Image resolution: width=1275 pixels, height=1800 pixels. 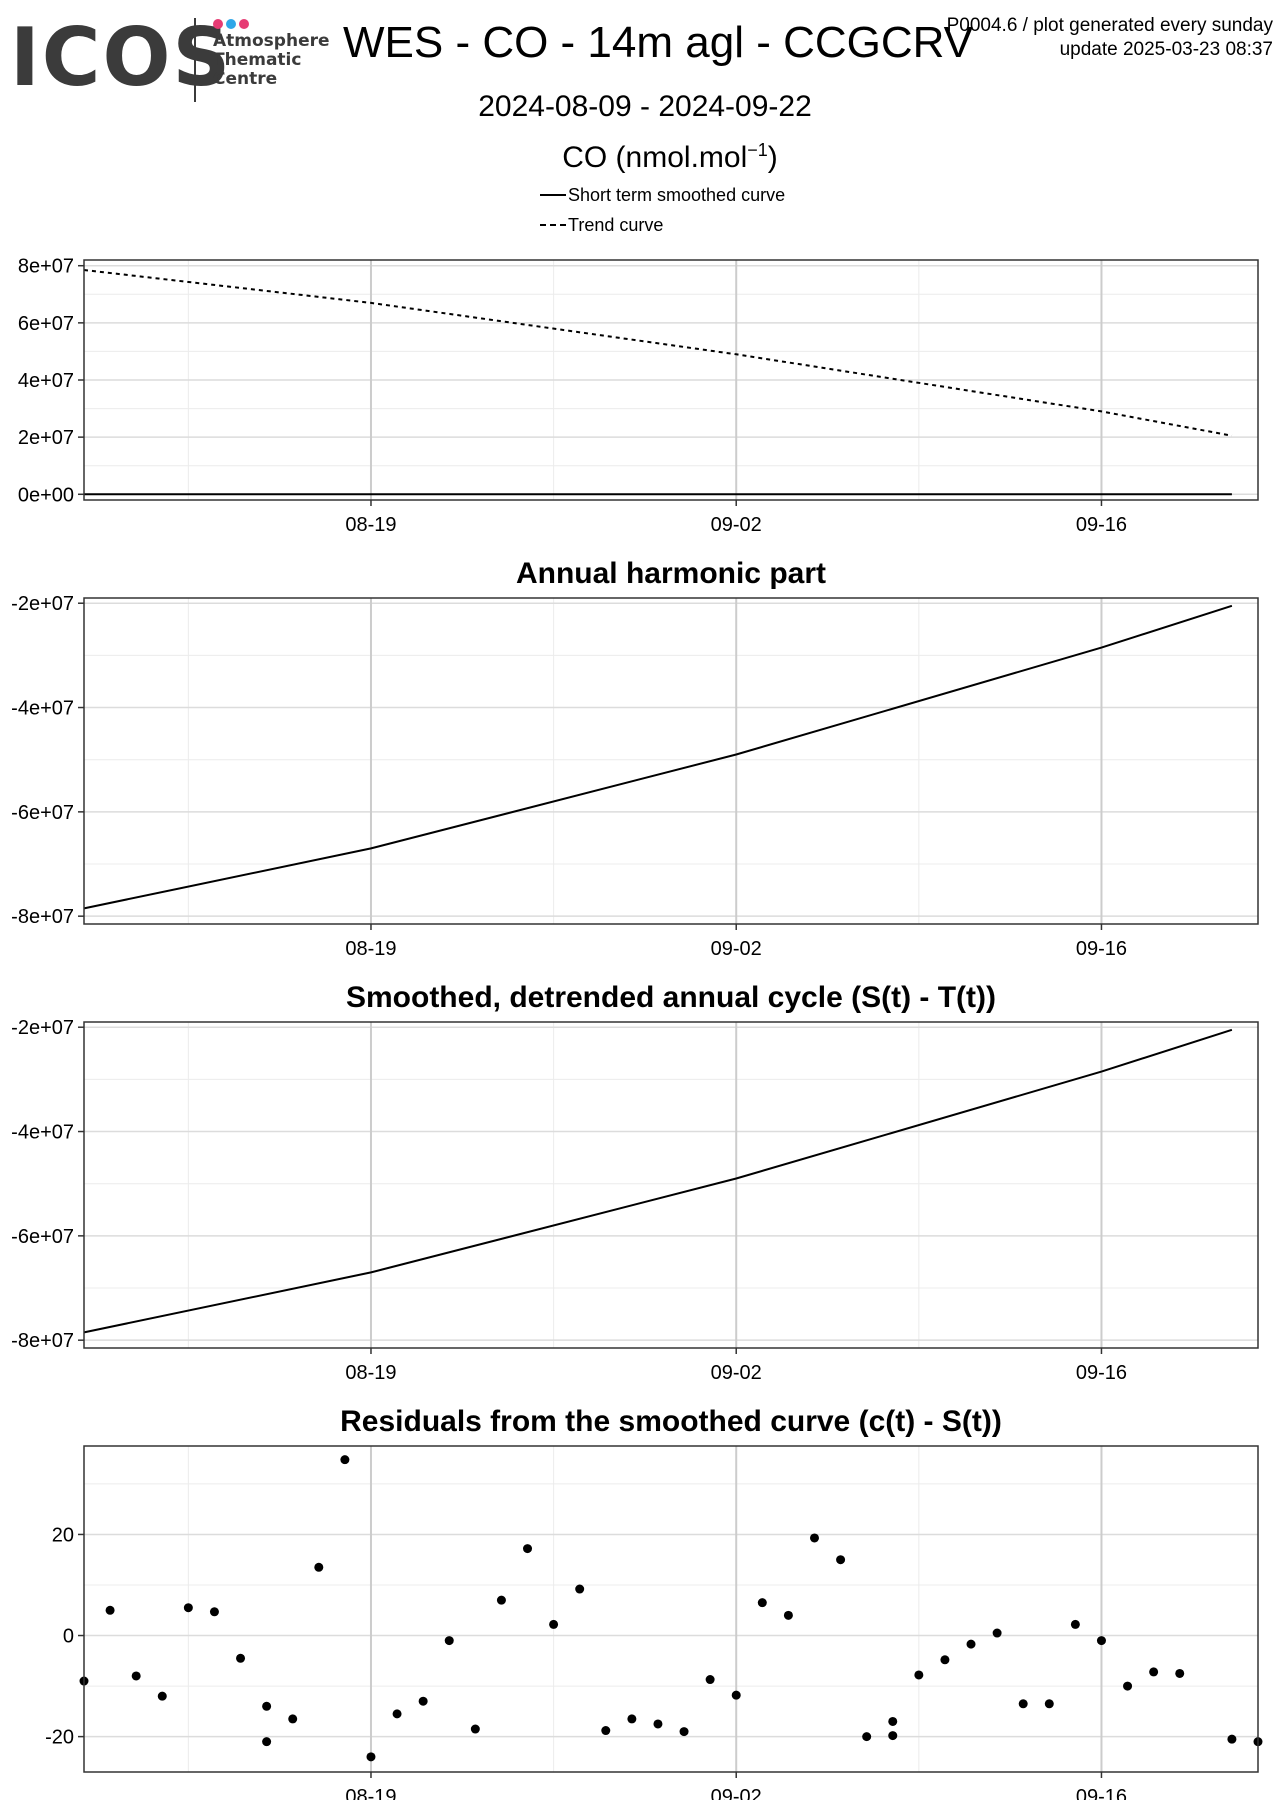 I want to click on legend-label: Trend curve, so click(x=616, y=224).